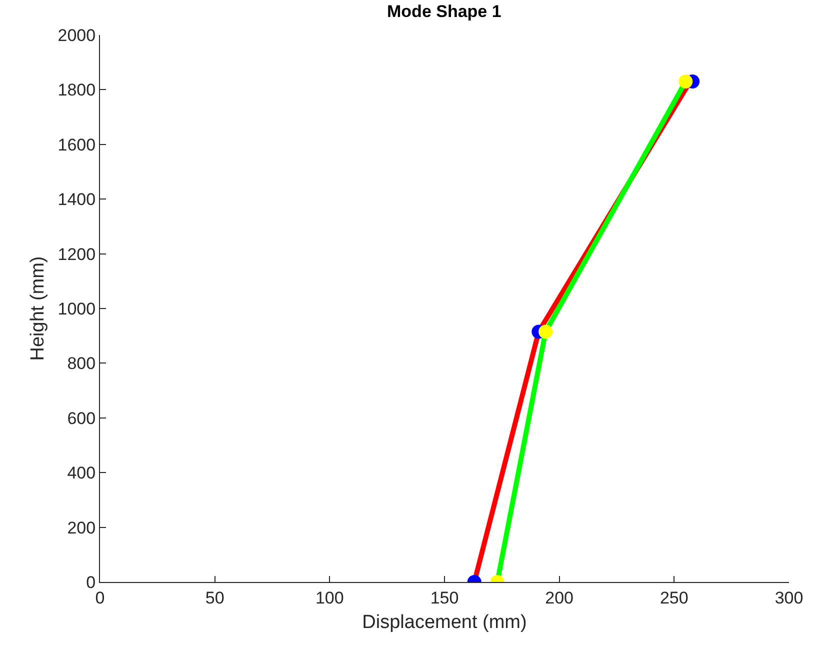  What do you see at coordinates (77, 254) in the screenshot?
I see `y-tick-label: 1200` at bounding box center [77, 254].